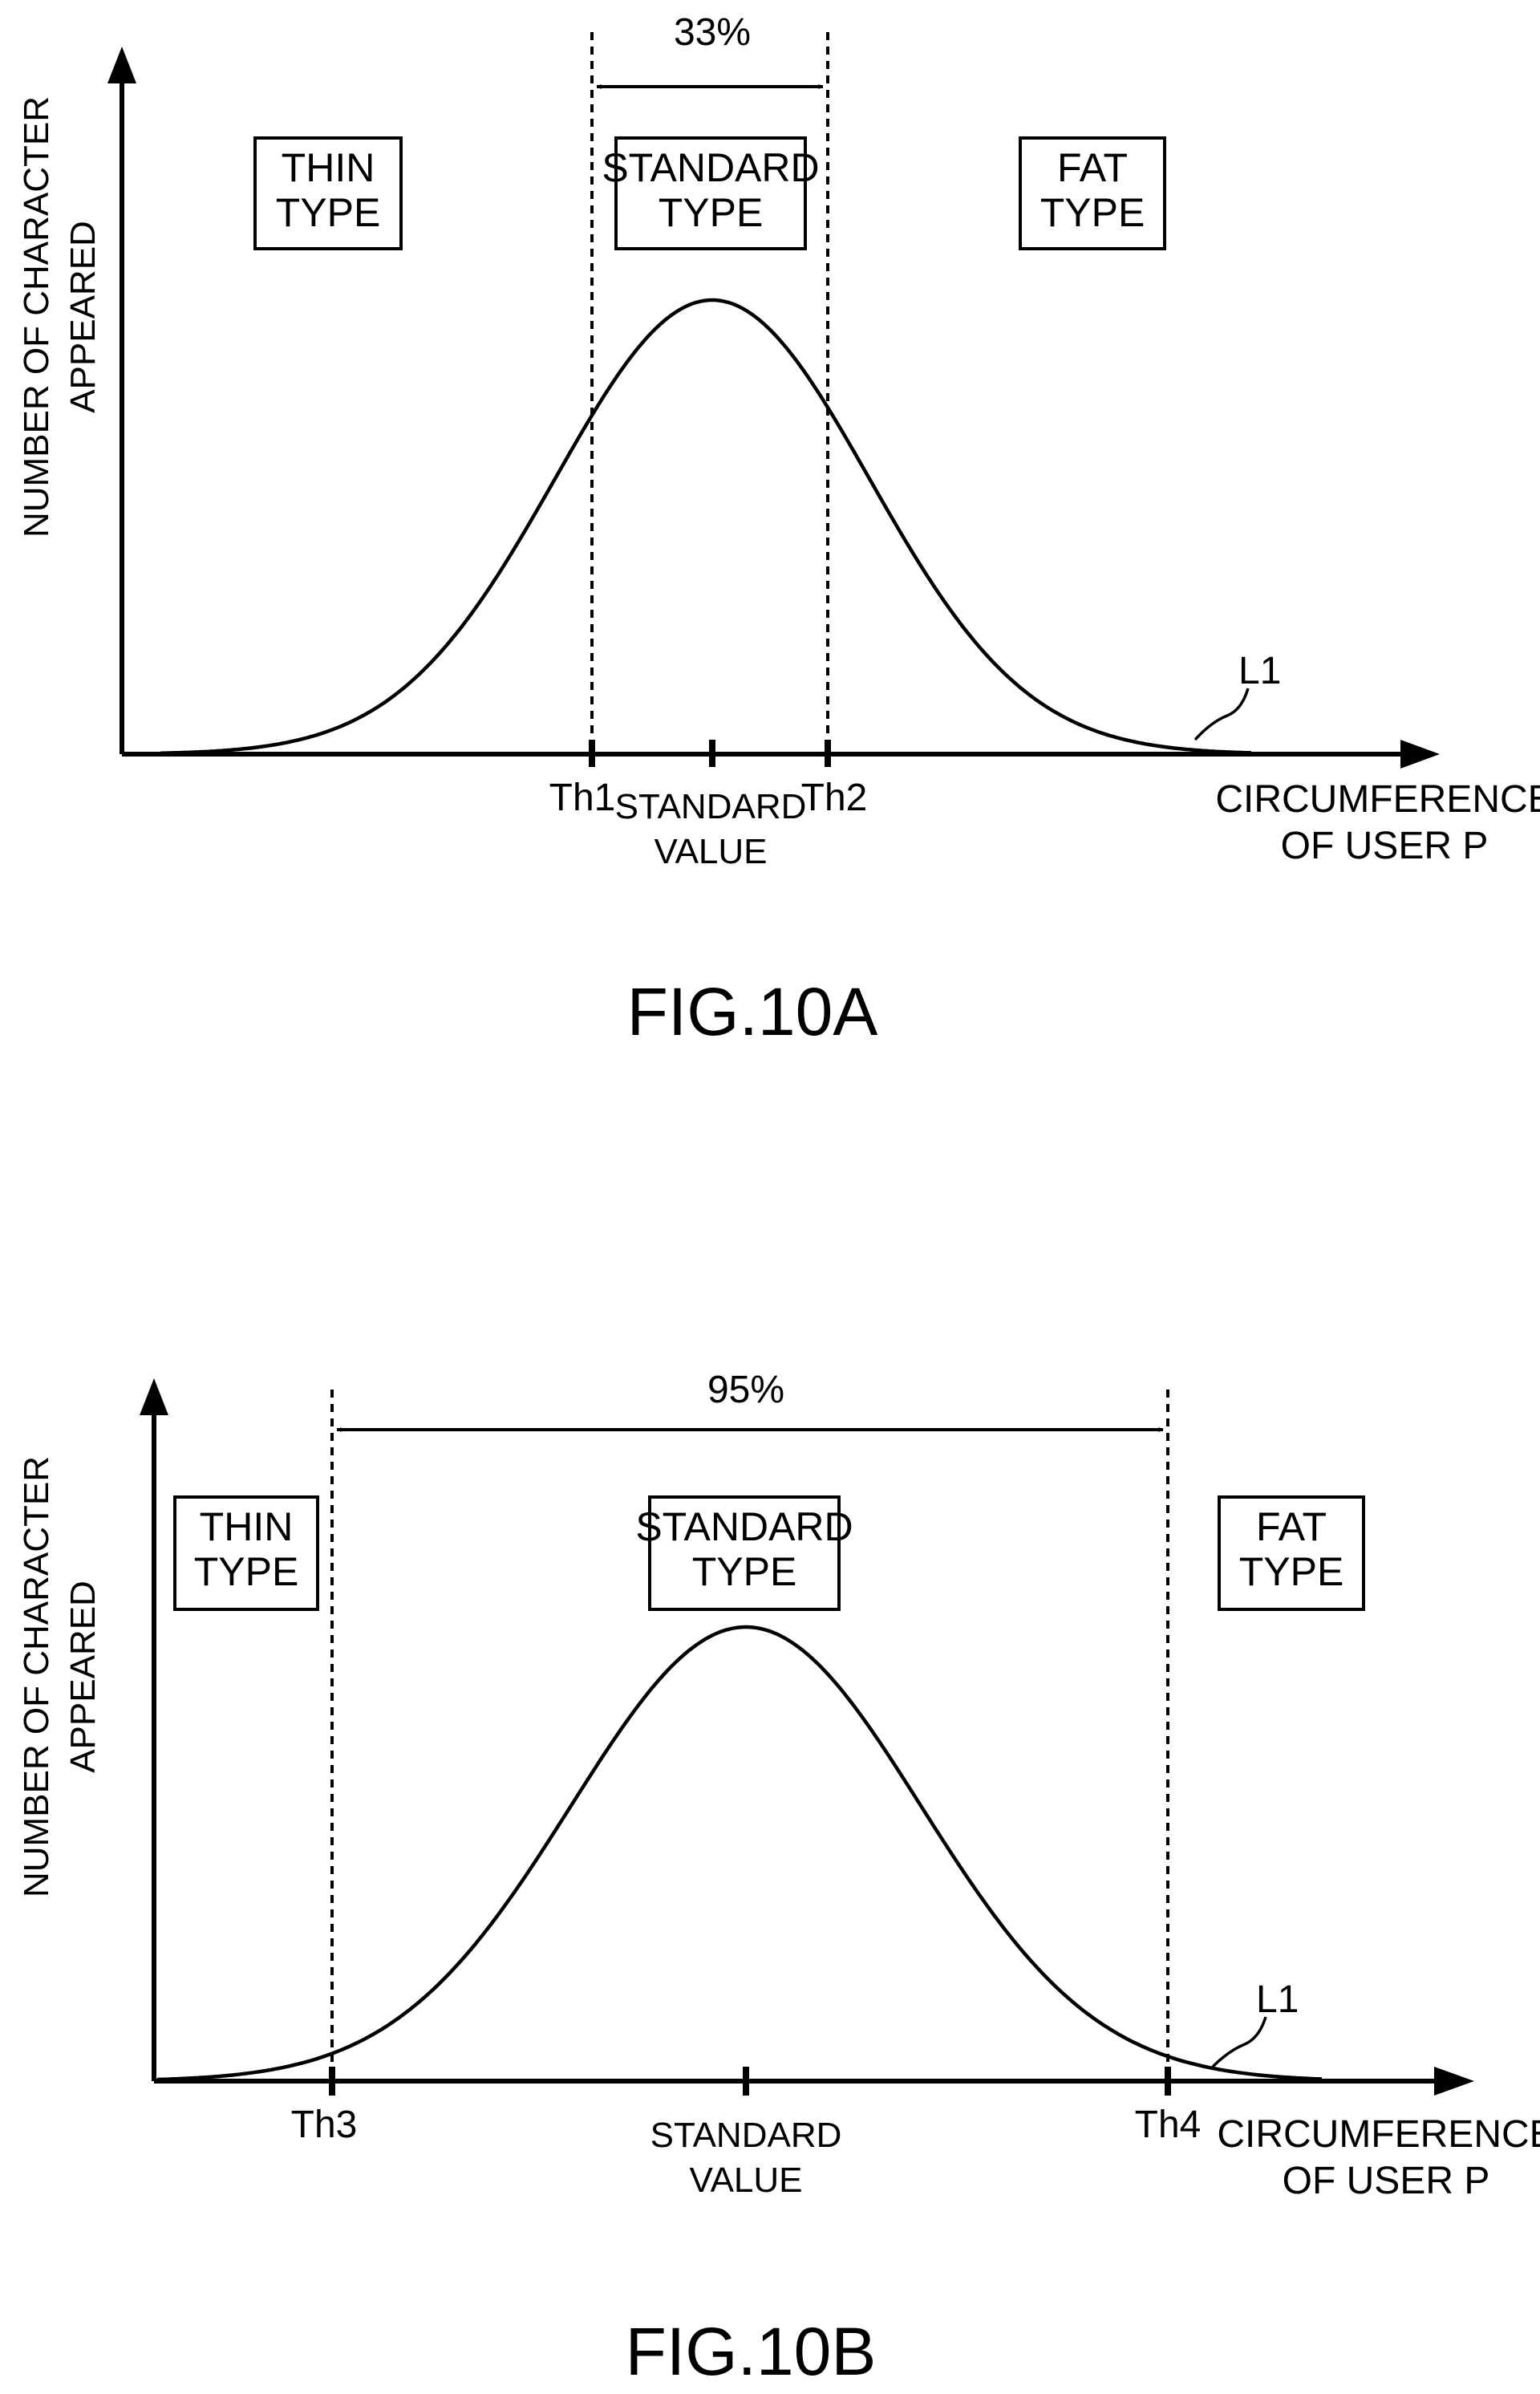 Image resolution: width=1540 pixels, height=2394 pixels. I want to click on th2-label: Th2, so click(834, 798).